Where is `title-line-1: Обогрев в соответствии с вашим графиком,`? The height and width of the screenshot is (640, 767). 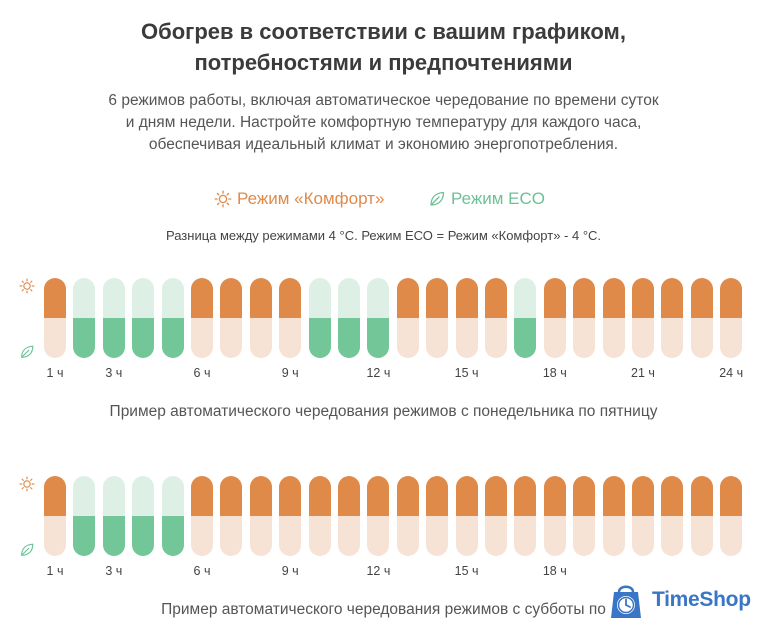
title-line-1: Обогрев в соответствии с вашим графиком, is located at coordinates (383, 31).